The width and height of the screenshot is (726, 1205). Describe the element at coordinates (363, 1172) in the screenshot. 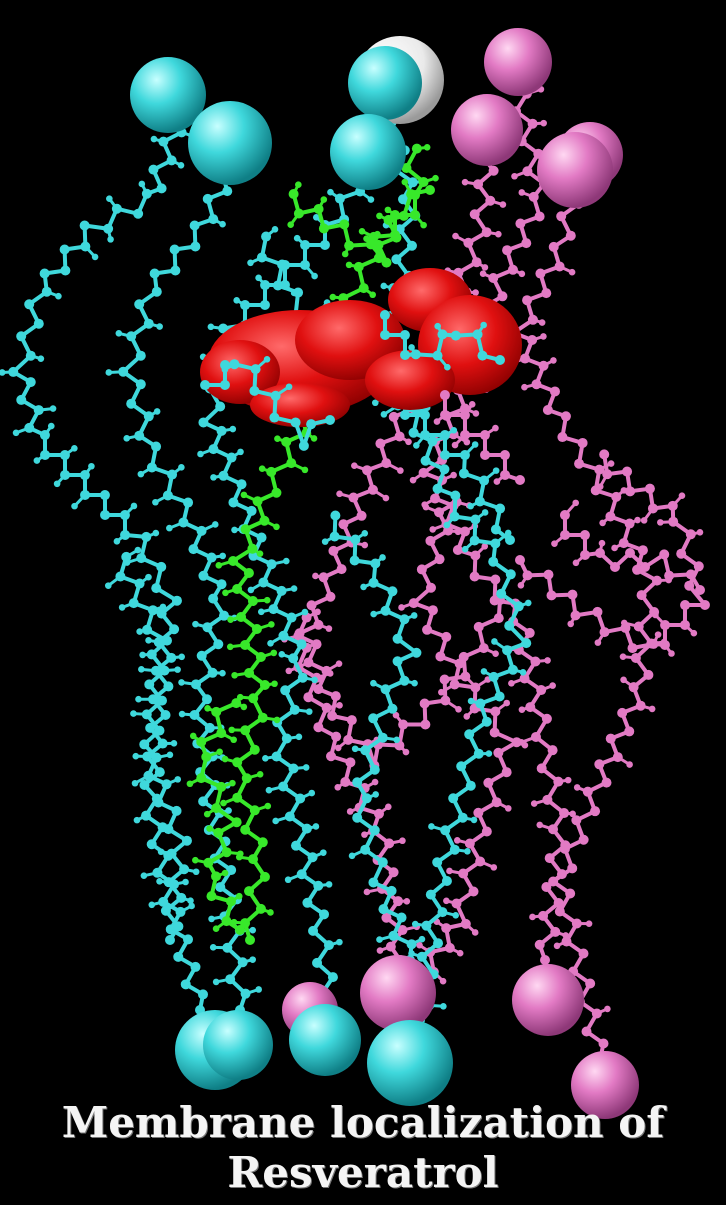

I see `caption-line-2: Resveratrol` at that location.